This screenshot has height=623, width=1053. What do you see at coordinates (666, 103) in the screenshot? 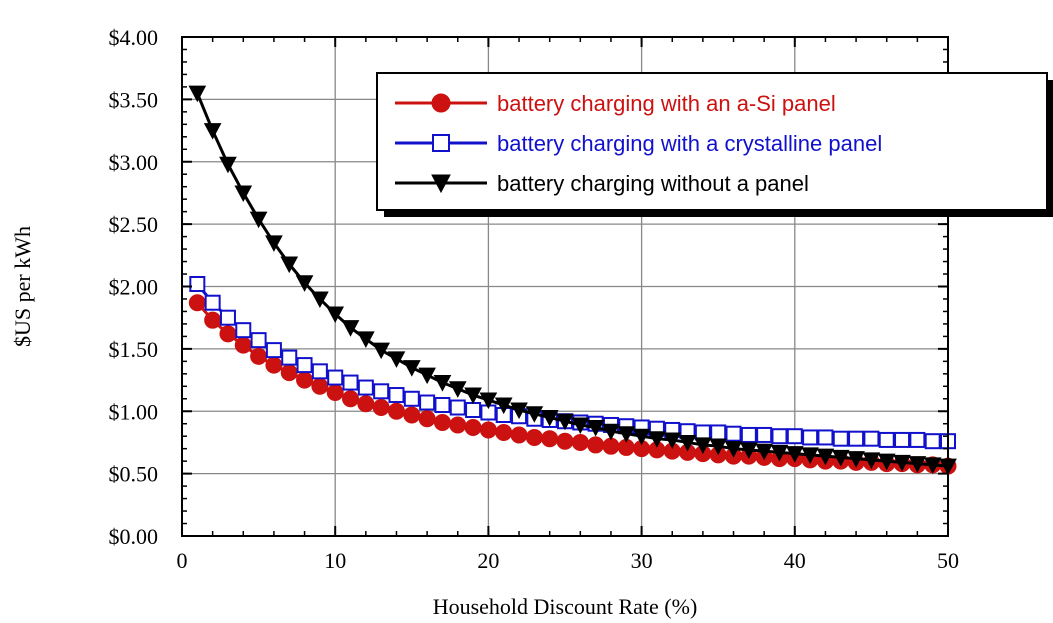
I see `legend-label: battery charging with an a-Si panel` at bounding box center [666, 103].